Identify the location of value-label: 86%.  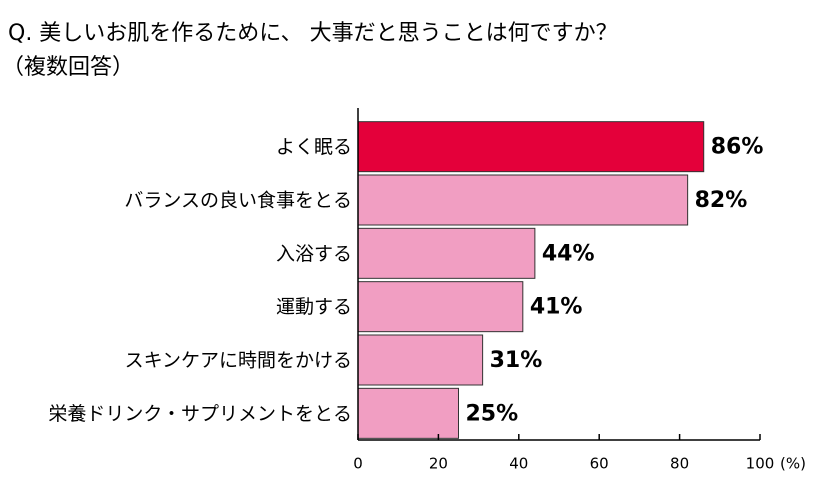
(737, 147).